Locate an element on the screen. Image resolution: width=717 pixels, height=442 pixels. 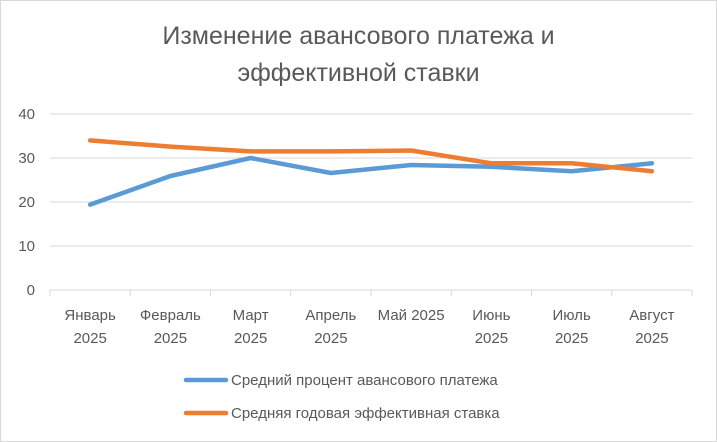
y-axis-ticks: 0 10 20 30 40 is located at coordinates (26, 202).